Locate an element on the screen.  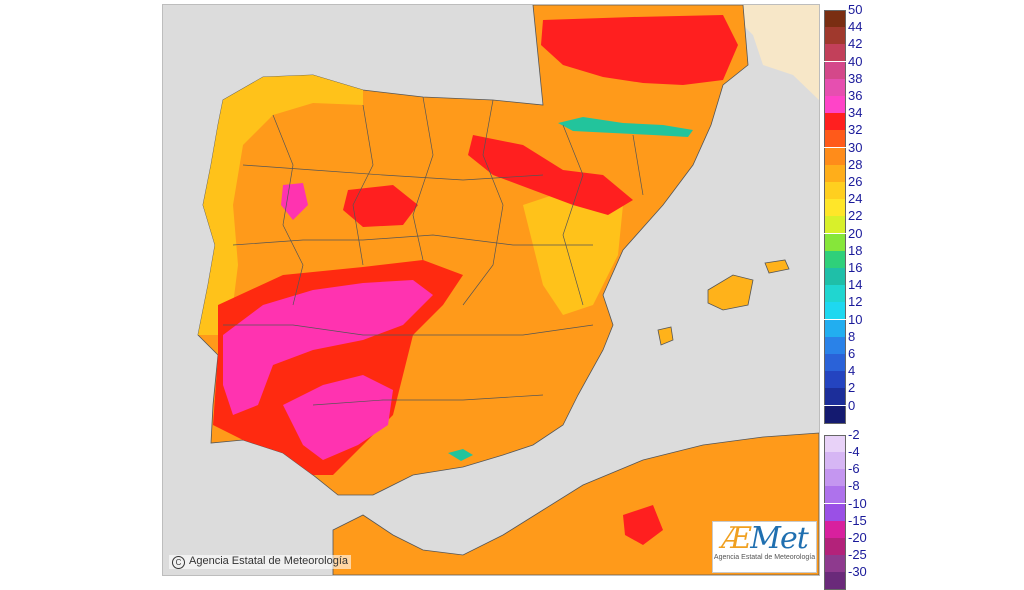
copyright-text: Agencia Estatal de Meteorología is located at coordinates (268, 561).